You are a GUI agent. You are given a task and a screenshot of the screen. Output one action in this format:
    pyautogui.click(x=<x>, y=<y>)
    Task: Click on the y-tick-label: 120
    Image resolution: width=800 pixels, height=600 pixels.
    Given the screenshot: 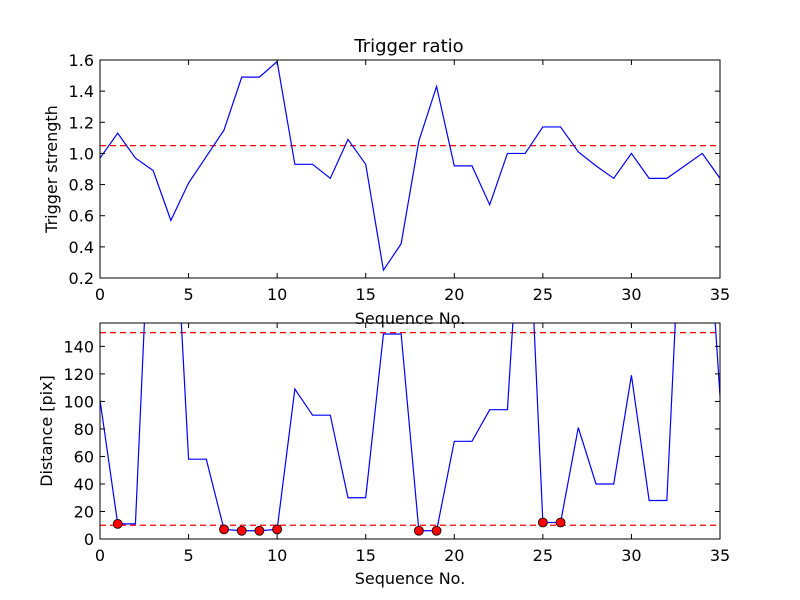 What is the action you would take?
    pyautogui.click(x=78, y=374)
    